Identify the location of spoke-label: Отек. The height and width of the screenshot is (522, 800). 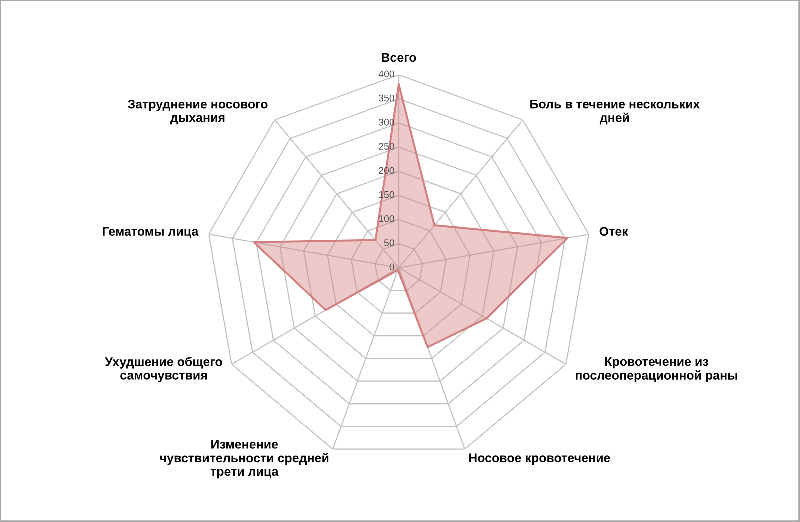
(614, 231).